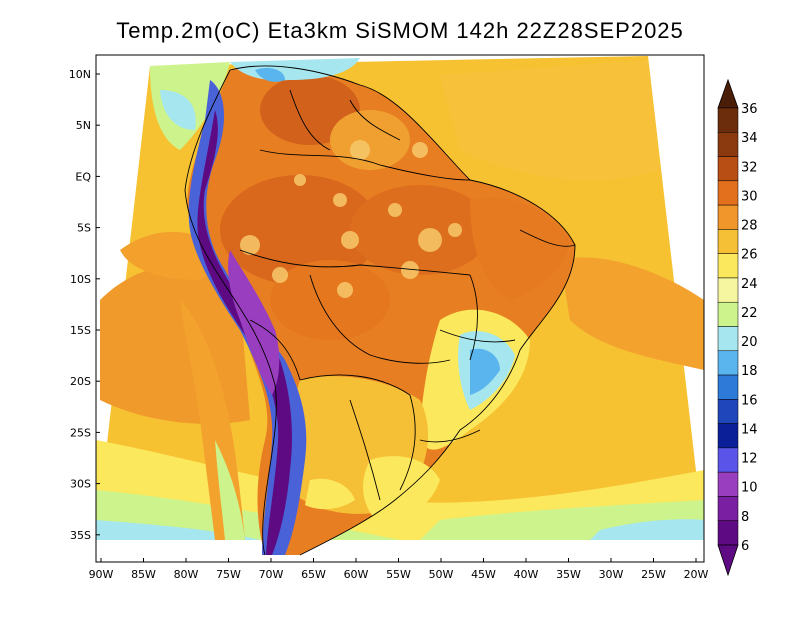  Describe the element at coordinates (80, 432) in the screenshot. I see `lat-tick-label: 25S` at that location.